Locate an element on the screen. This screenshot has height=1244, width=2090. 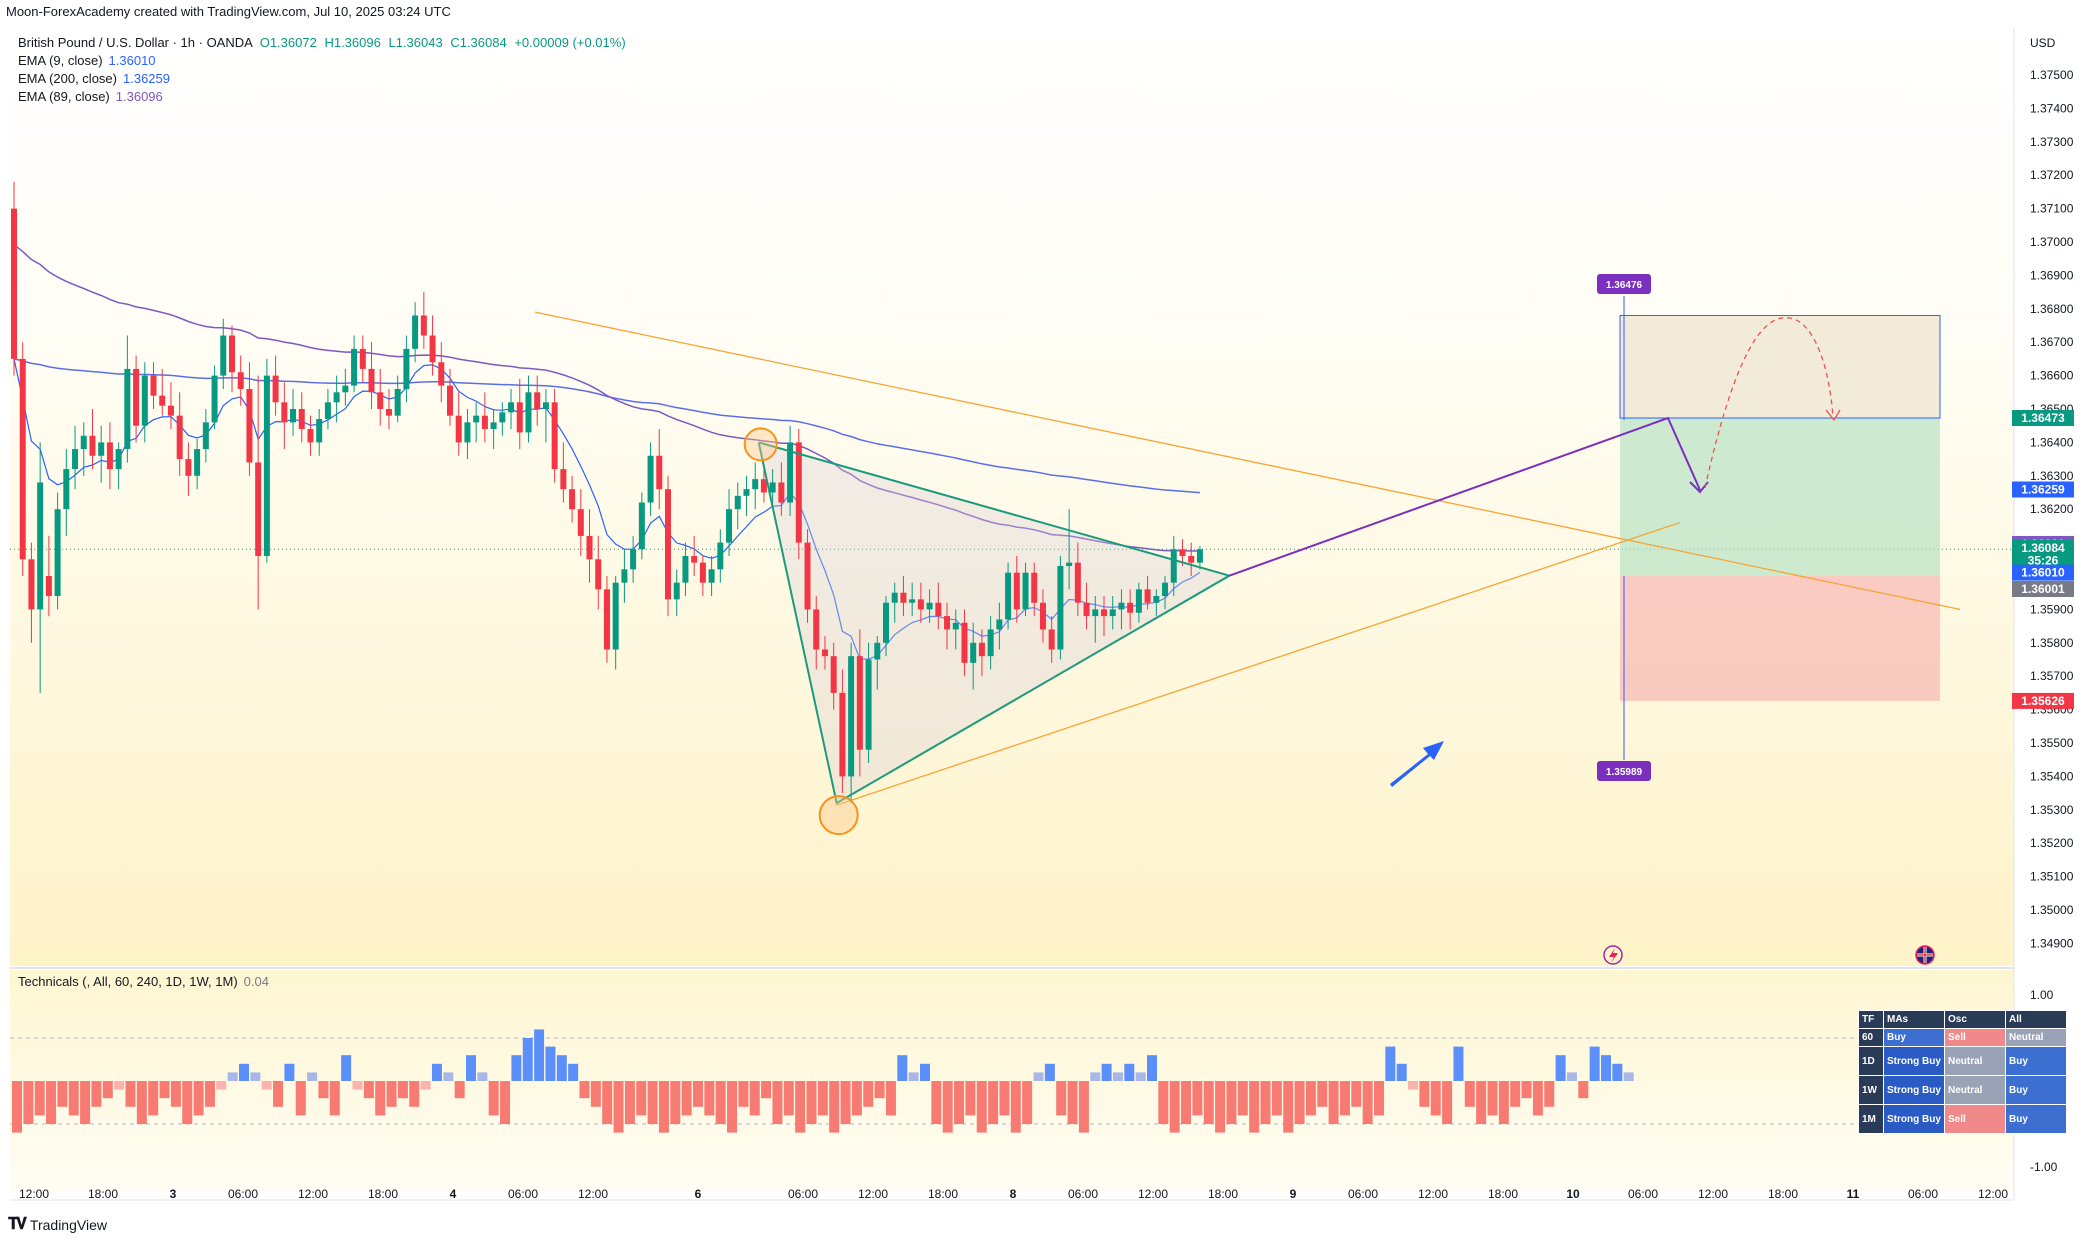
dashed-curve-arrowhead is located at coordinates (1833, 415).